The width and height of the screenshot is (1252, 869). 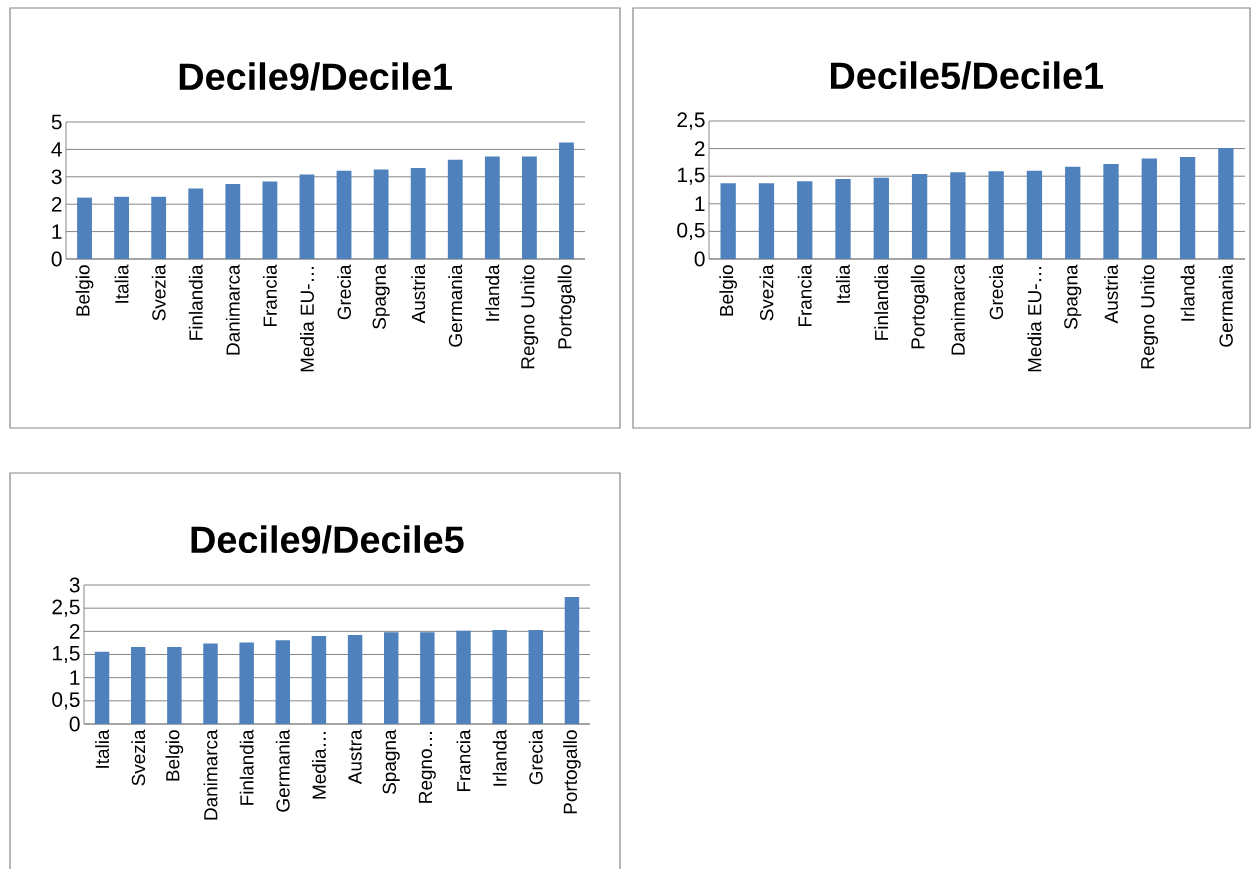 I want to click on y-tick-label: 5, so click(x=56, y=122).